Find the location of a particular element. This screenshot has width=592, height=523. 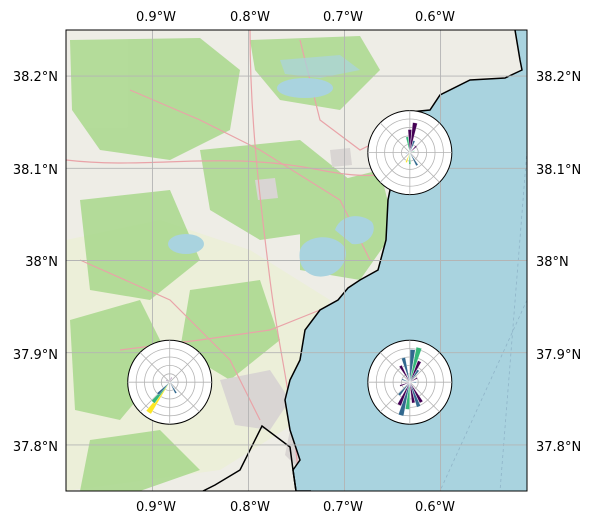

wind-rose-southeast is located at coordinates (410, 382).